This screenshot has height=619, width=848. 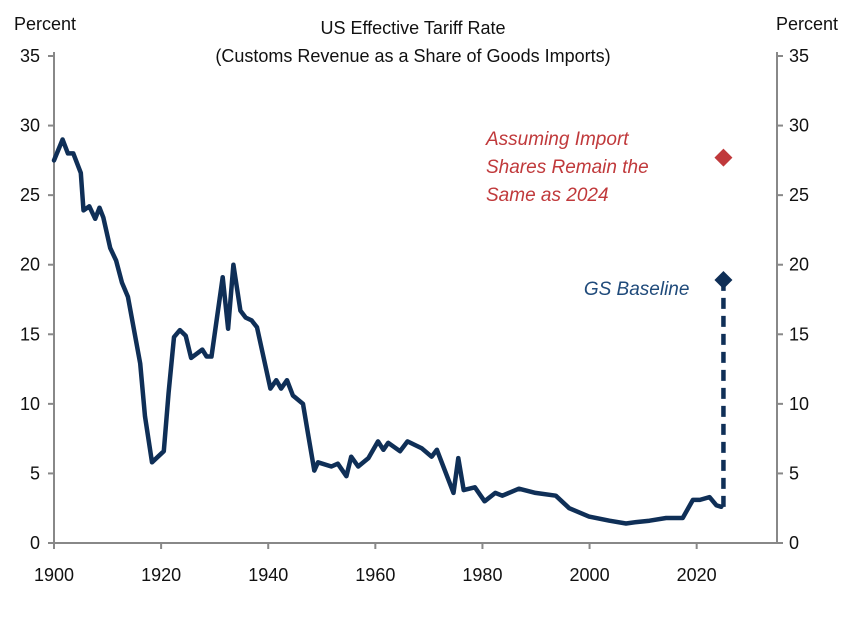 What do you see at coordinates (482, 575) in the screenshot?
I see `x-tick-label: 1980` at bounding box center [482, 575].